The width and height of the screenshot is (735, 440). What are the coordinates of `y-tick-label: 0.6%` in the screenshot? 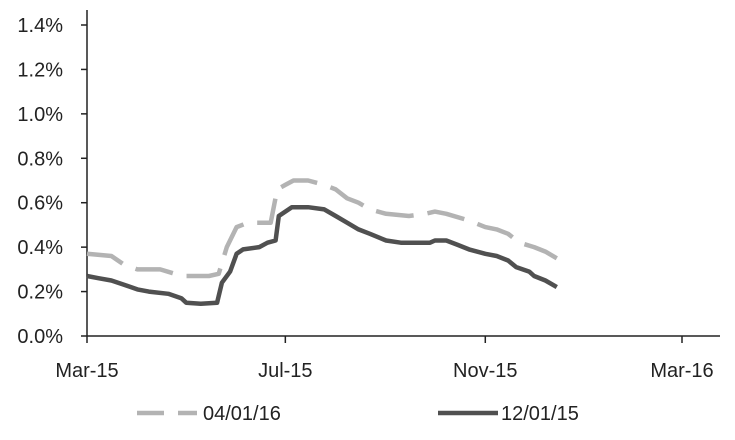 It's located at (40, 204).